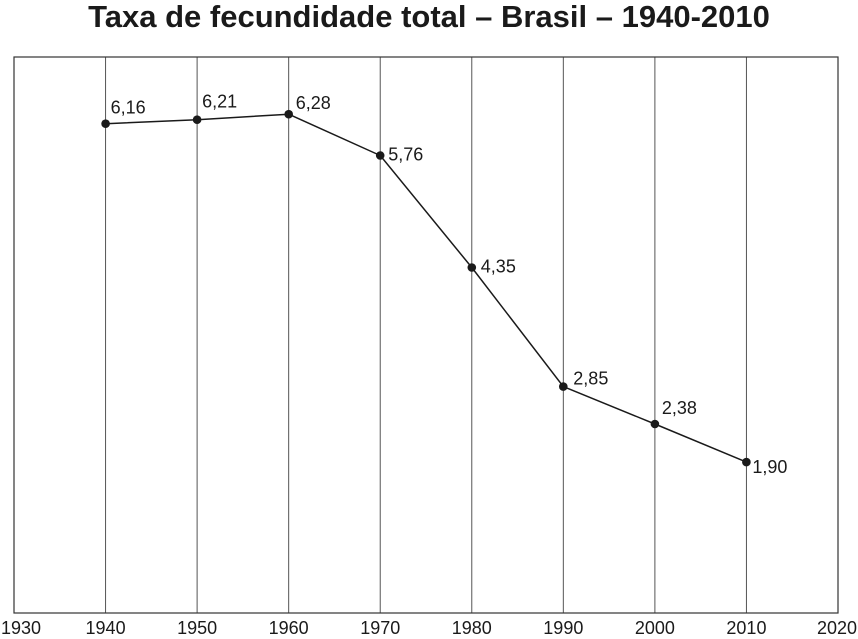  Describe the element at coordinates (655, 424) in the screenshot. I see `data-point-2000` at that location.